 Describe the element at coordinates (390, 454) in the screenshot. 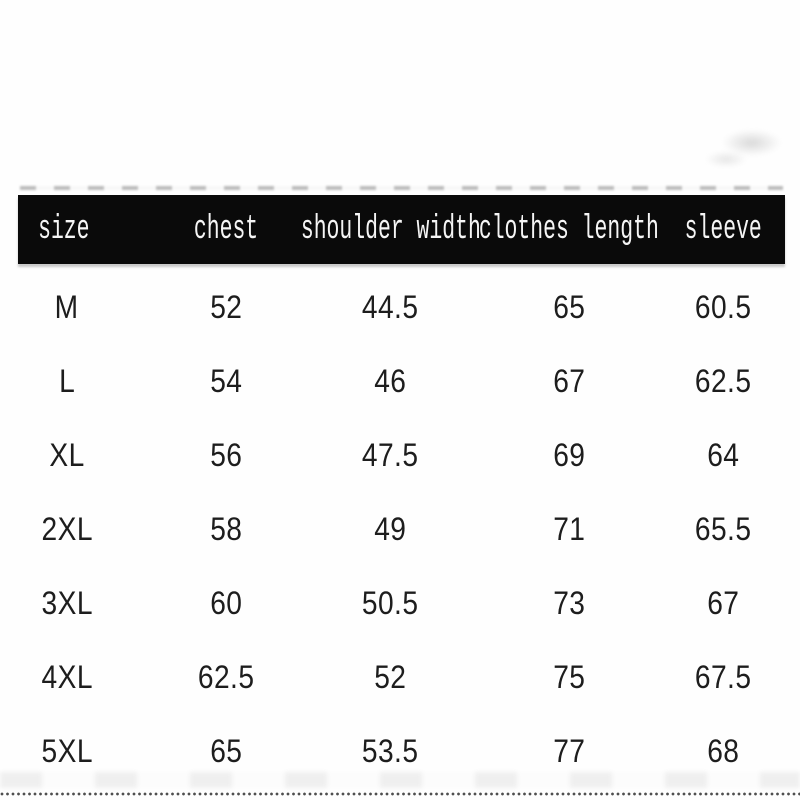

I see `cell-shoulder-width: 47.5` at that location.